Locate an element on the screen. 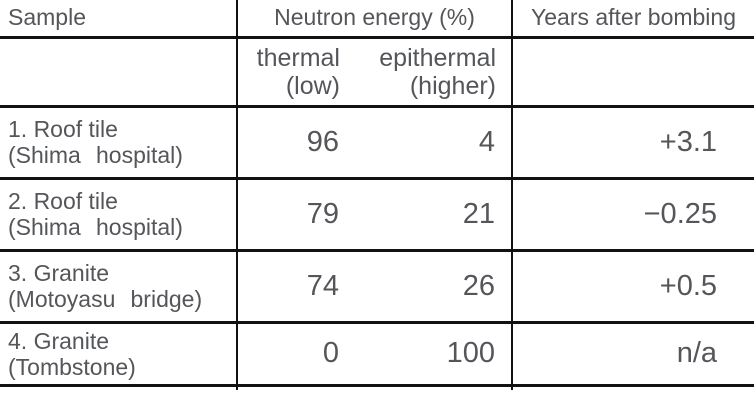 This screenshot has width=754, height=401. subheader-thermal-line2: (low) is located at coordinates (312, 85).